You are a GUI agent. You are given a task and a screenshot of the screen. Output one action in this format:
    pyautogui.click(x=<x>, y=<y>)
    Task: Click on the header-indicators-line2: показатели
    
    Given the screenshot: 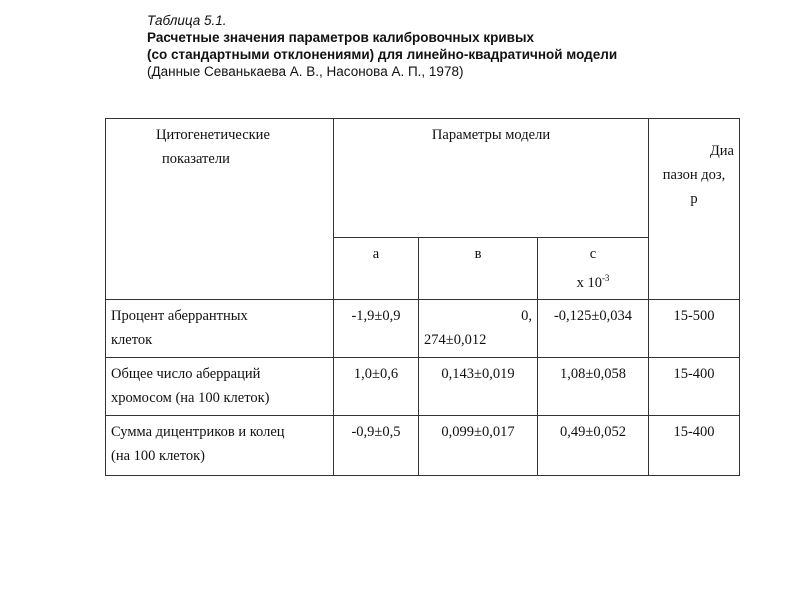 What is the action you would take?
    pyautogui.click(x=196, y=159)
    